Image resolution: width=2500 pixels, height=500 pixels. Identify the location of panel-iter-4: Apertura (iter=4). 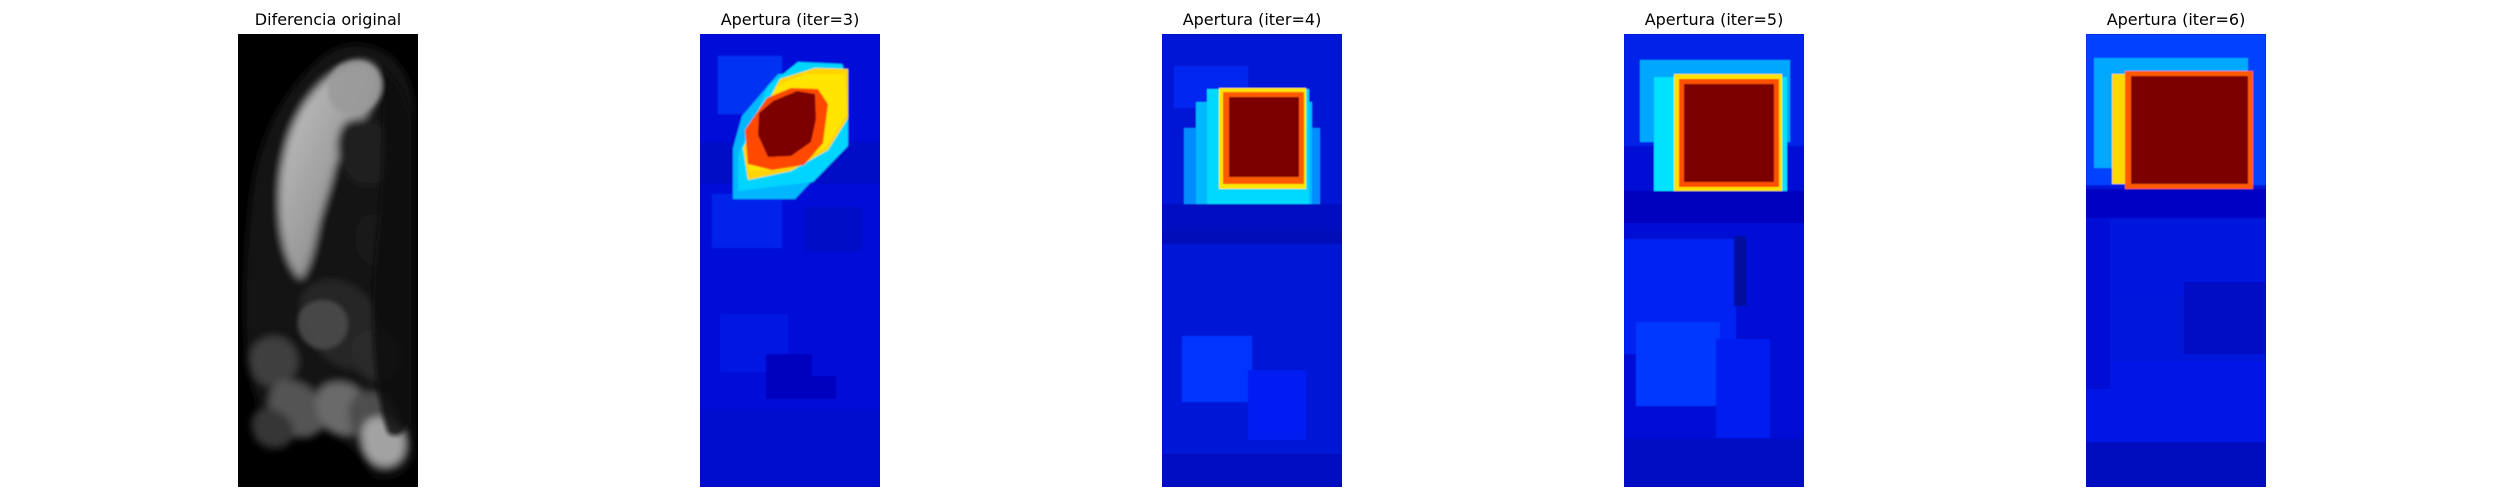
(1252, 250).